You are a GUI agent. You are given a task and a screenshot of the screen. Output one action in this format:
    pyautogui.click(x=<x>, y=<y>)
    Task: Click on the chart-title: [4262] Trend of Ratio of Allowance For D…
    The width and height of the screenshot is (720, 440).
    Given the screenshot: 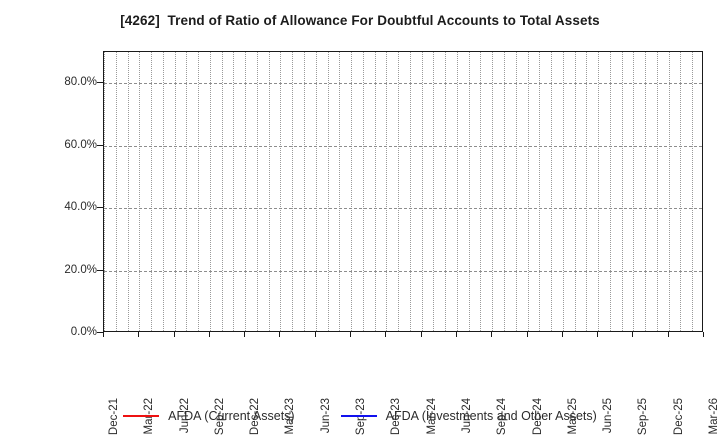 What is the action you would take?
    pyautogui.click(x=360, y=20)
    